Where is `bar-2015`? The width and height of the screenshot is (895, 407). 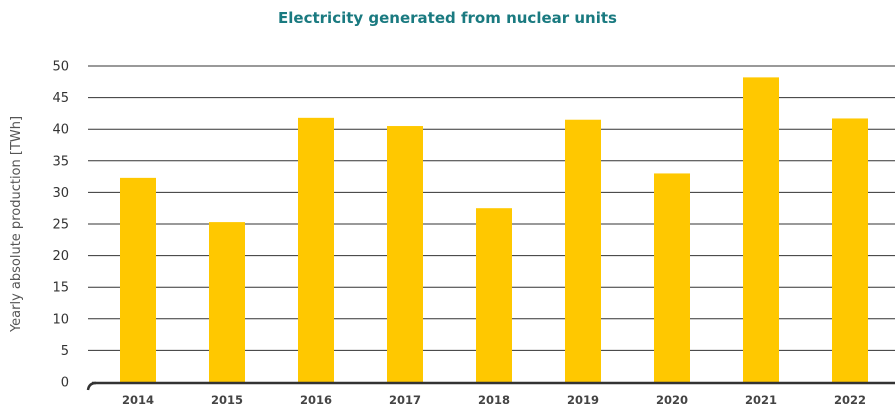
bar-2015 is located at coordinates (227, 302).